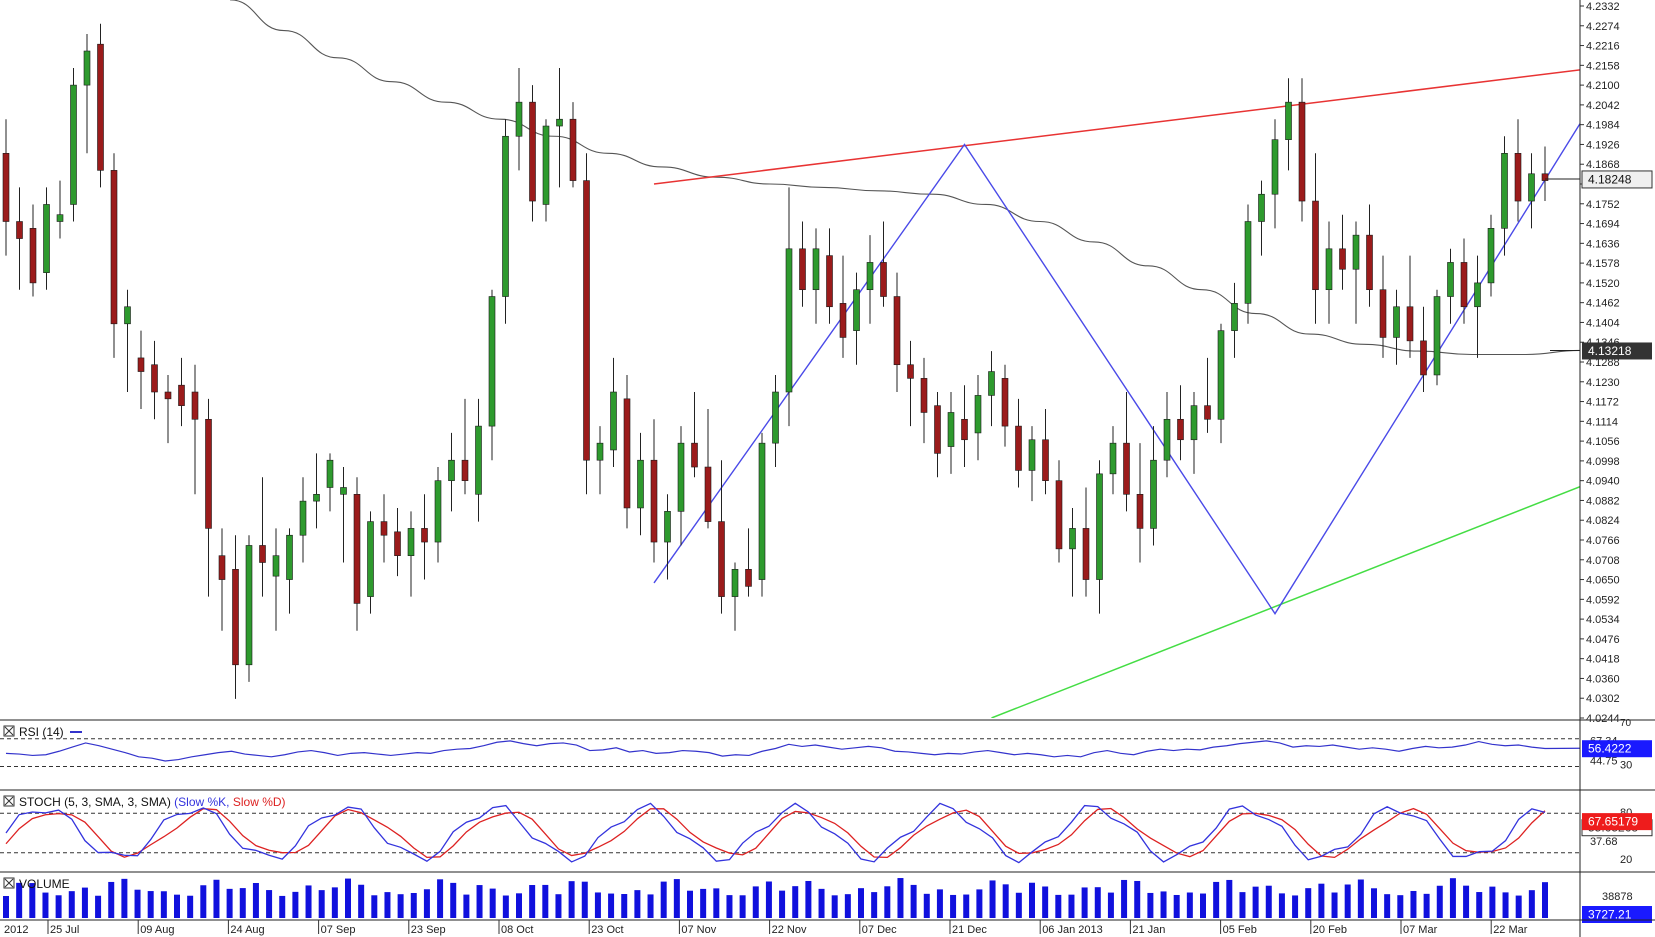  Describe the element at coordinates (1603, 501) in the screenshot. I see `price-axis-label: 4.0882` at that location.